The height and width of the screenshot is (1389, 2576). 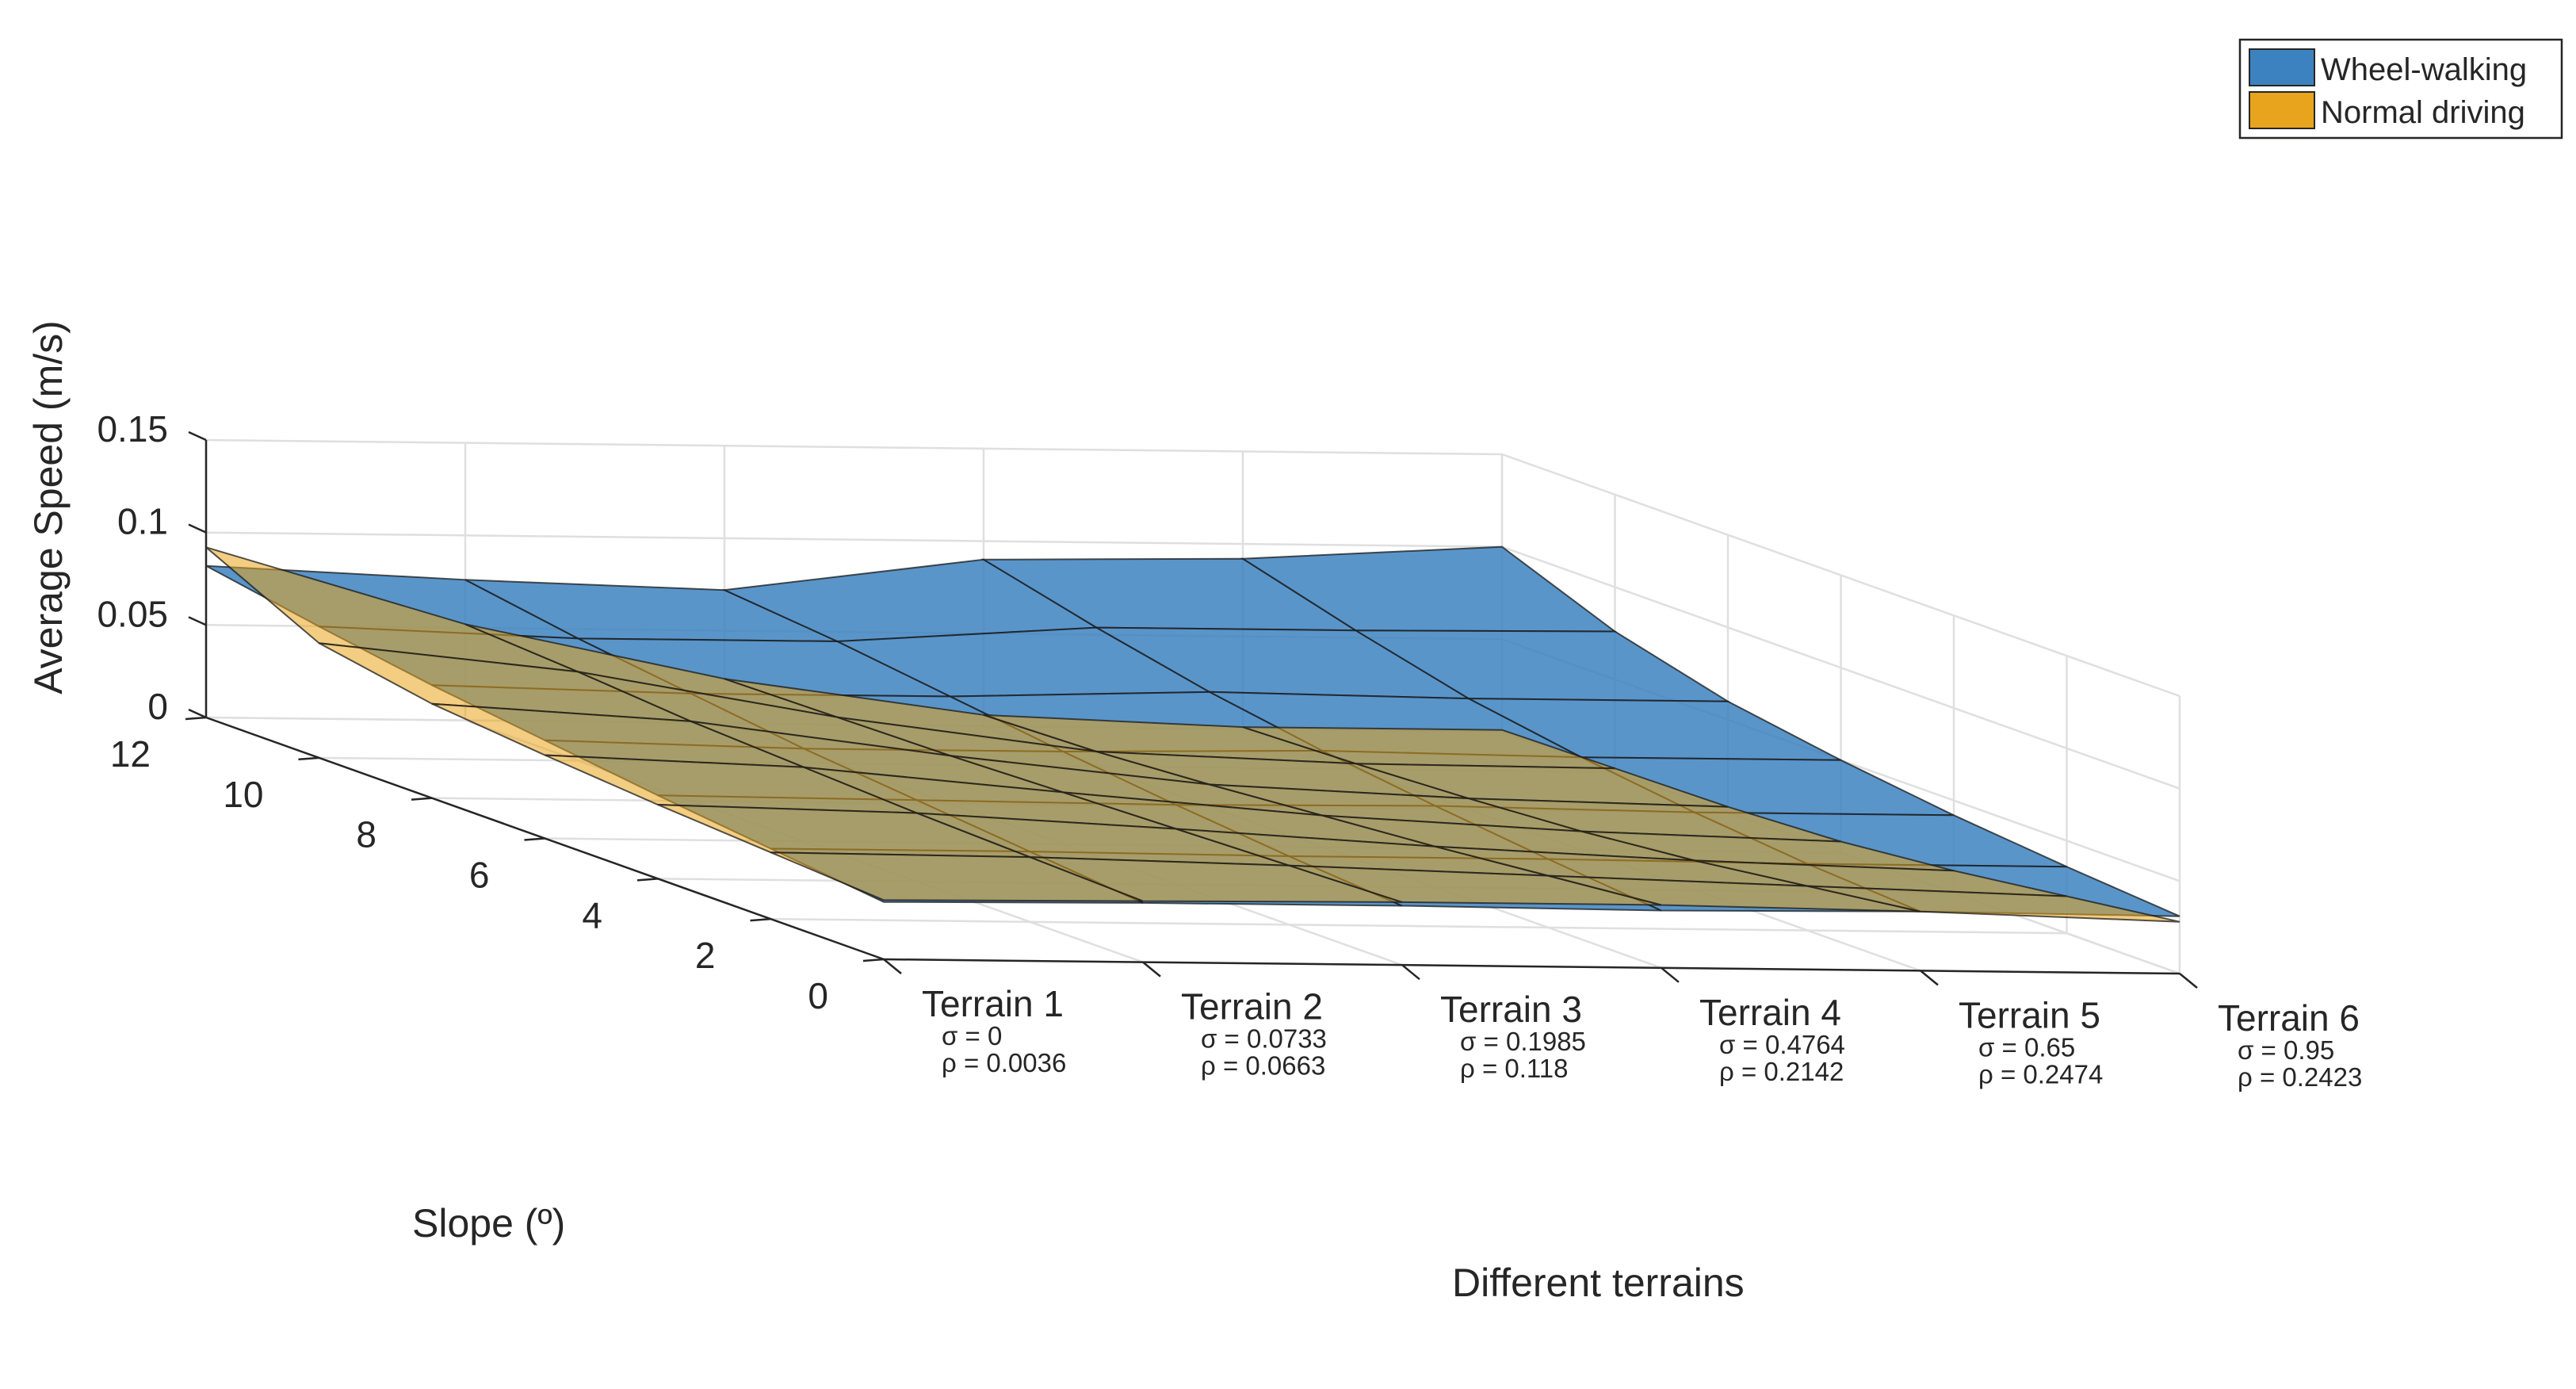 I want to click on z-axis-title: Average Speed (m/s), so click(x=48, y=507).